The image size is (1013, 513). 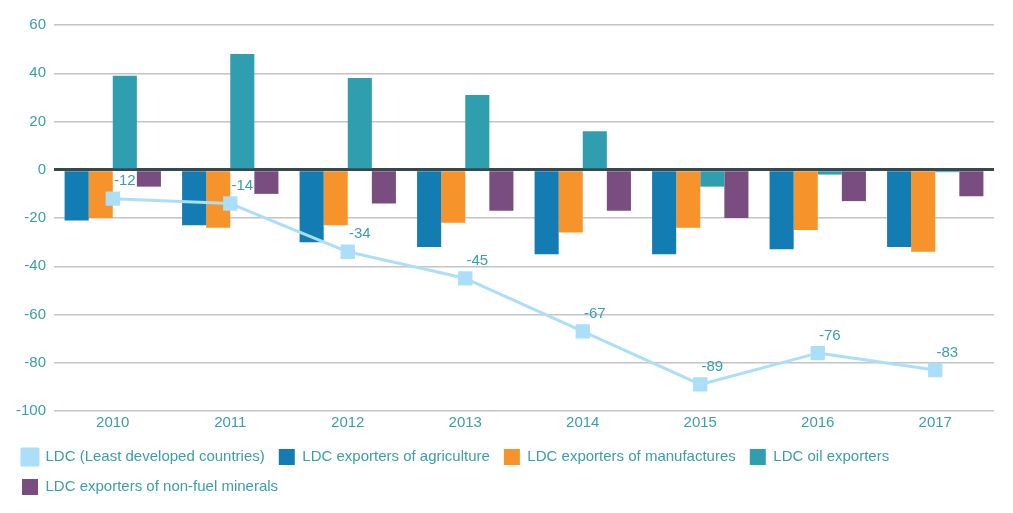 I want to click on x-tick-label: 2012, so click(x=348, y=422).